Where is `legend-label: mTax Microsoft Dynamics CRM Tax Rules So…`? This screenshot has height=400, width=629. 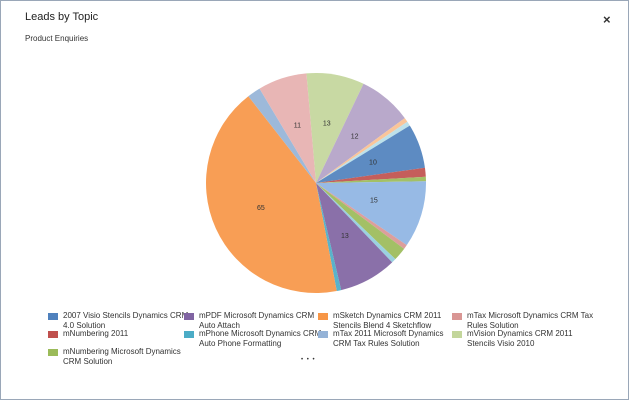 legend-label: mTax Microsoft Dynamics CRM Tax Rules So… is located at coordinates (530, 320).